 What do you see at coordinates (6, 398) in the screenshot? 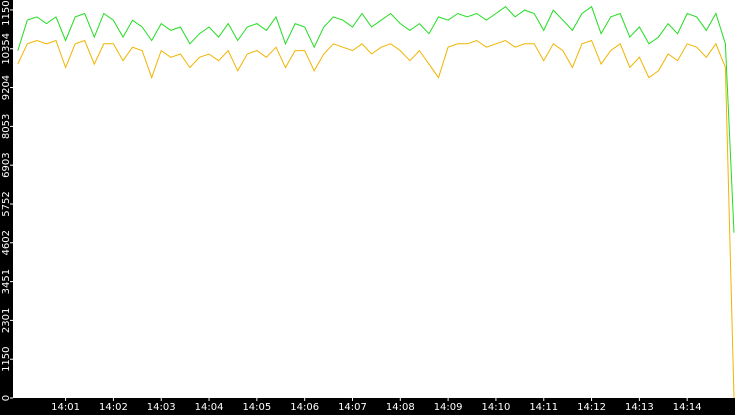
I see `y-tick-label: 0` at bounding box center [6, 398].